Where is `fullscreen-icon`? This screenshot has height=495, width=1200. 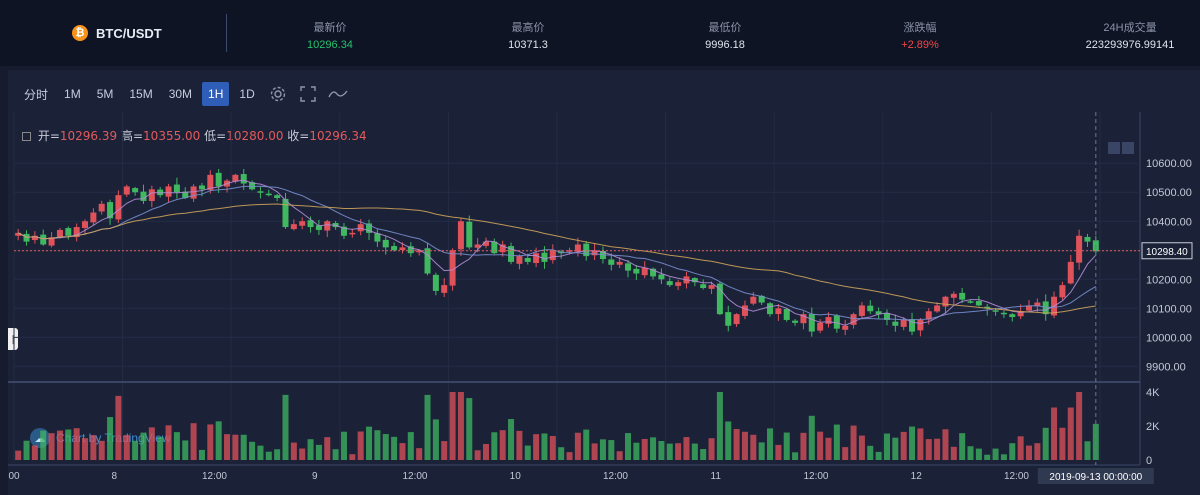
fullscreen-icon is located at coordinates (308, 94).